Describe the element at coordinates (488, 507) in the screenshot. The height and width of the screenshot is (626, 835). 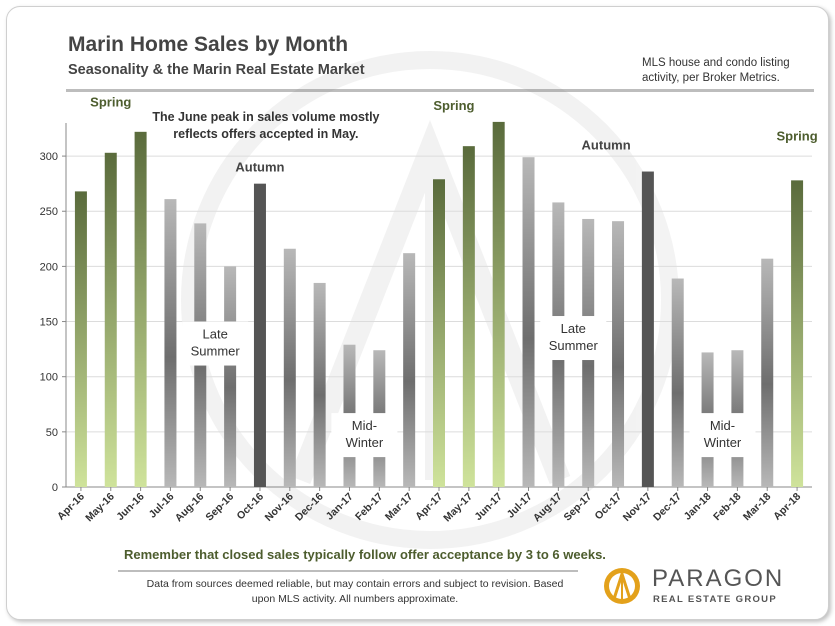
I see `x-tick-label: Jun-17` at that location.